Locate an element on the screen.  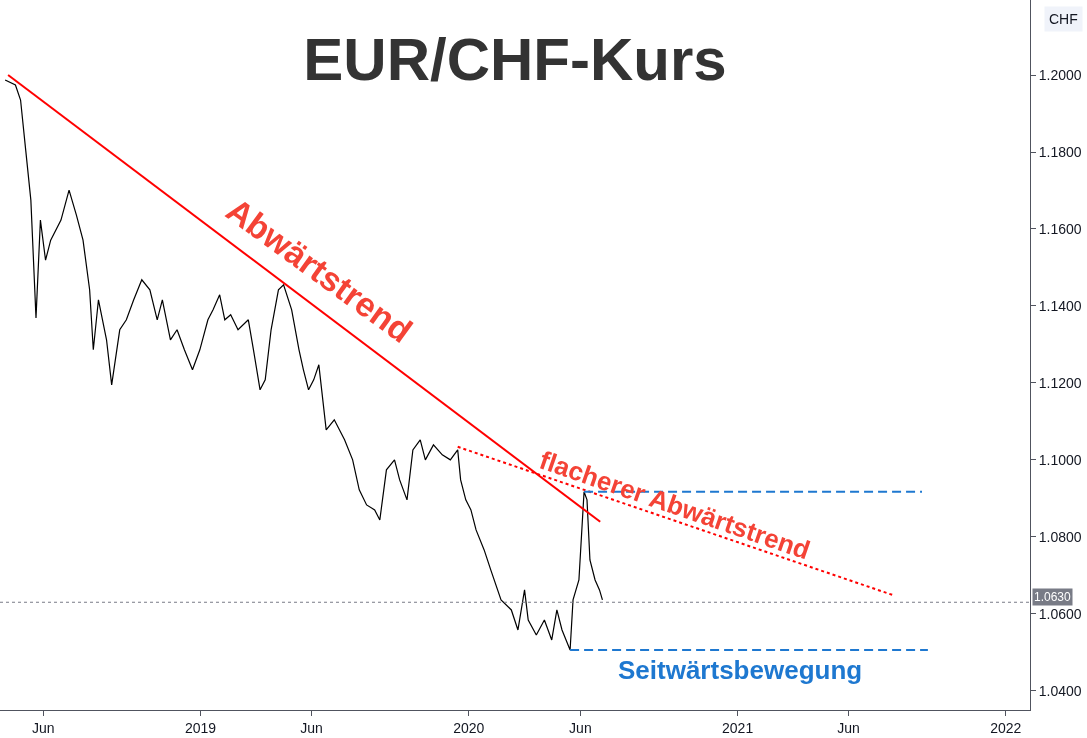
y-tick-label: 1.2000 is located at coordinates (1060, 74).